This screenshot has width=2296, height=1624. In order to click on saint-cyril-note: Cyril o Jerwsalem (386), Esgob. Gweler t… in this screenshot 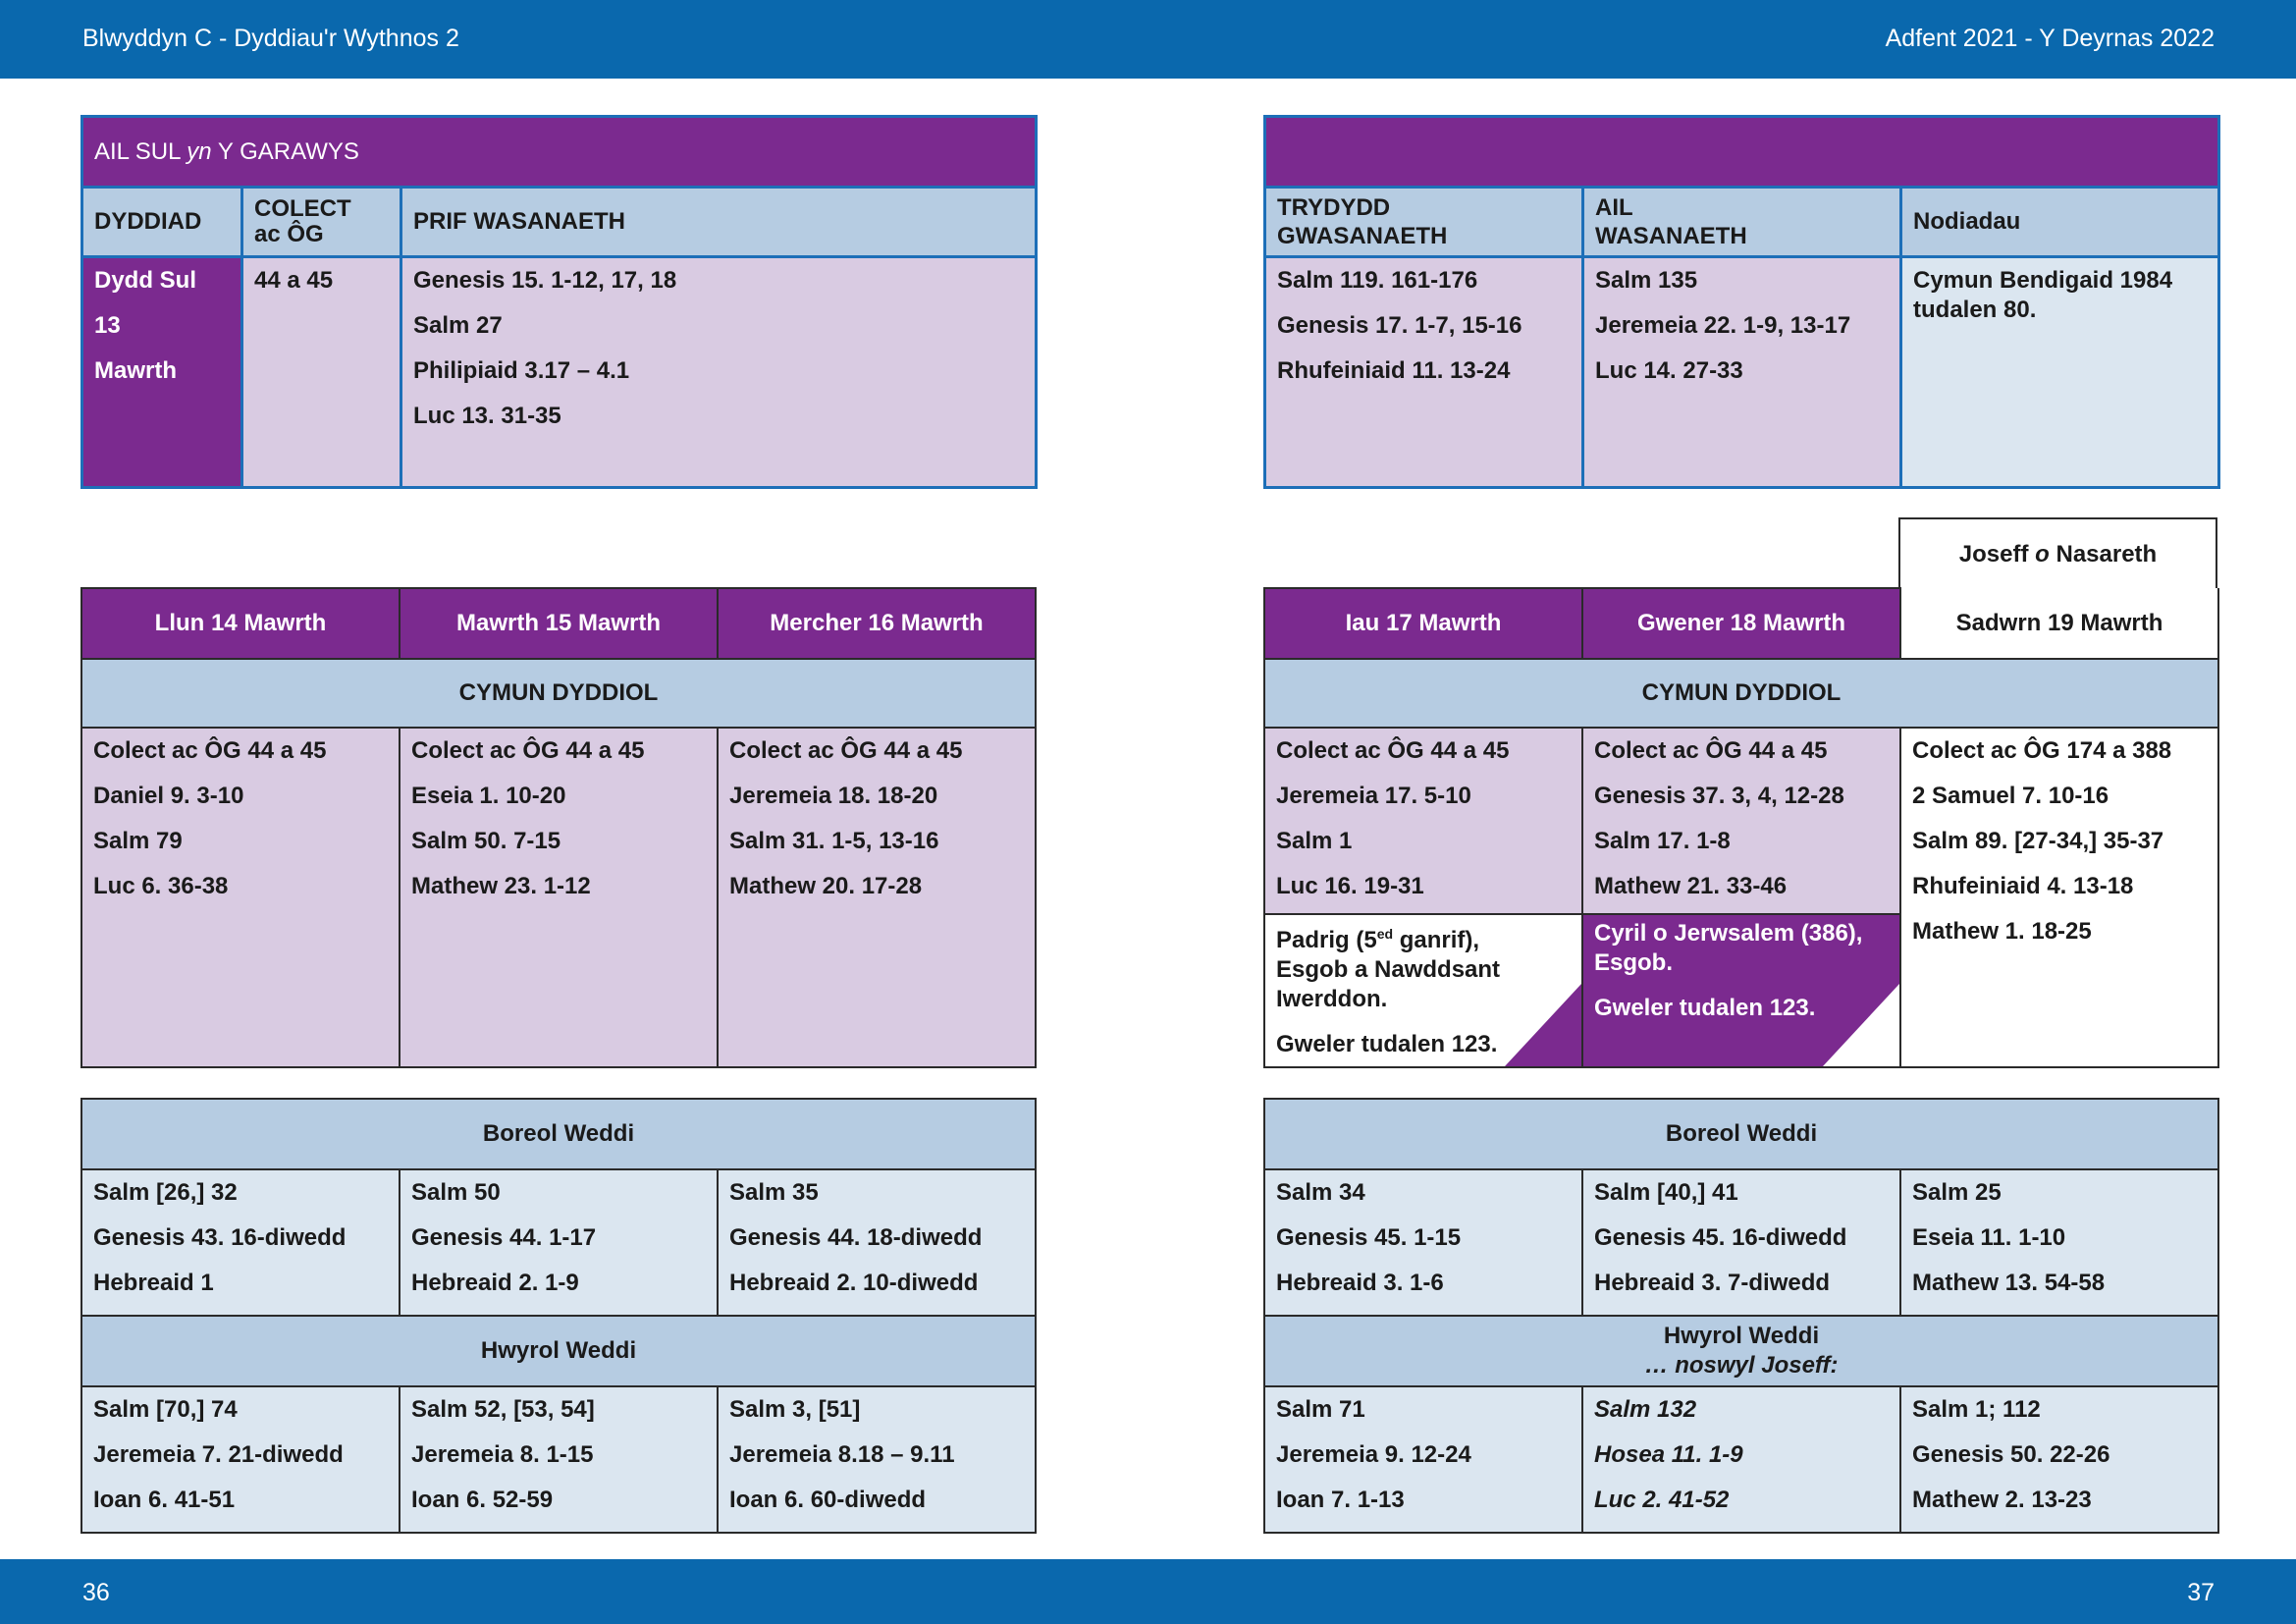, I will do `click(1741, 990)`.